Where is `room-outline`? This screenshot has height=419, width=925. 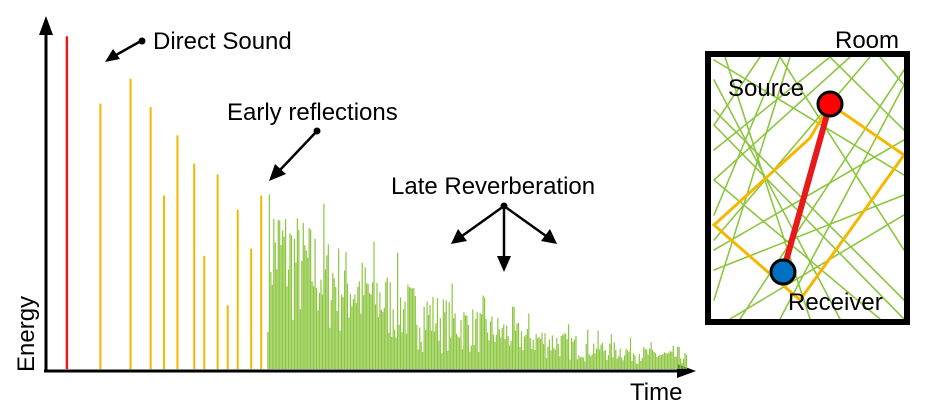
room-outline is located at coordinates (807, 188).